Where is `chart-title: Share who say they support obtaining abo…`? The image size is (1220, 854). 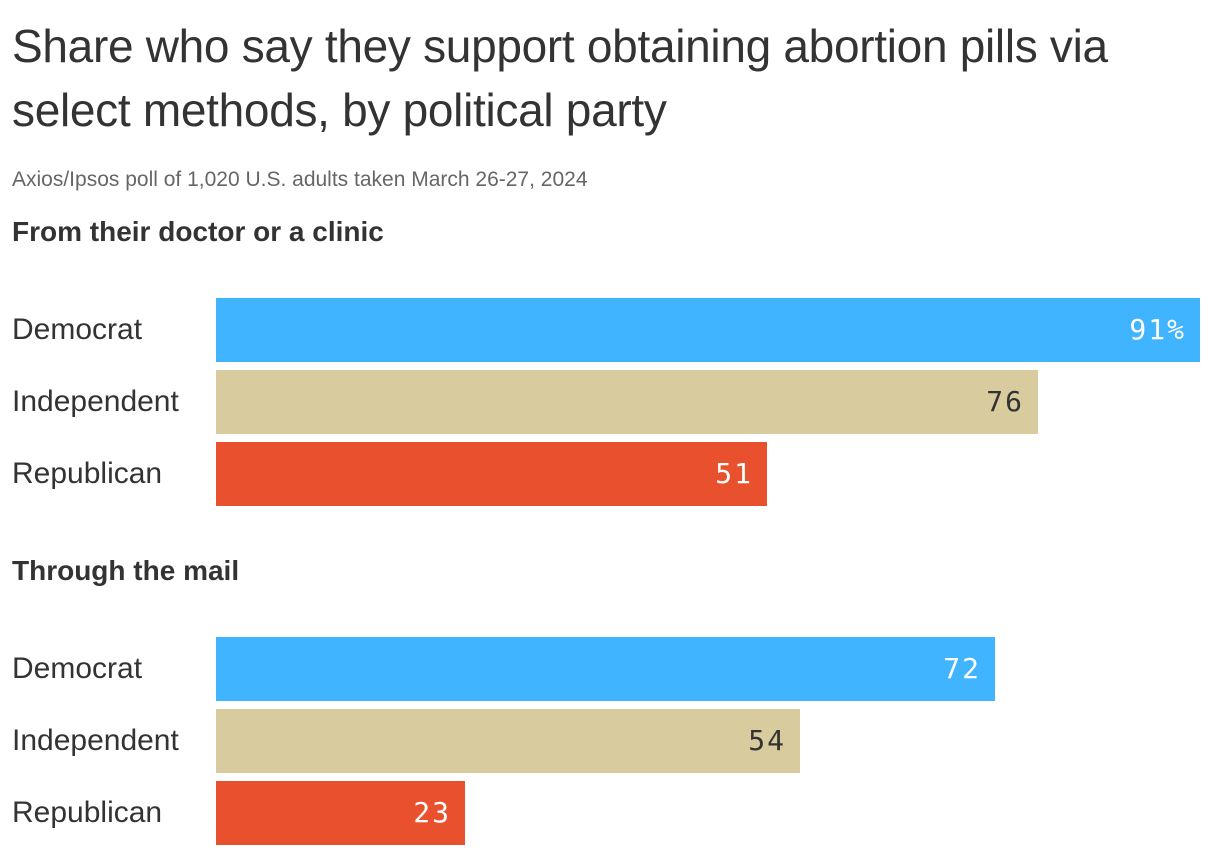
chart-title: Share who say they support obtaining abo… is located at coordinates (560, 78).